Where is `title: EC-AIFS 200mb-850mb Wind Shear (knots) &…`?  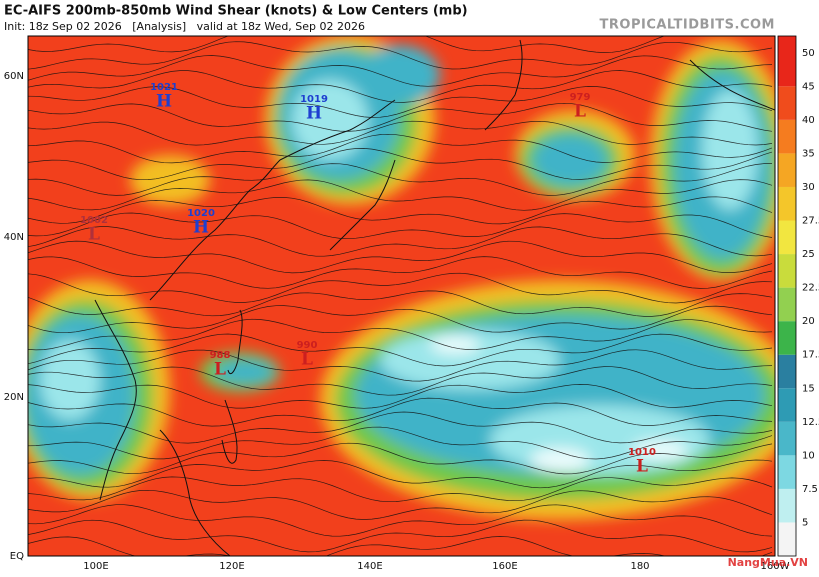 title: EC-AIFS 200mb-850mb Wind Shear (knots) &… is located at coordinates (236, 11).